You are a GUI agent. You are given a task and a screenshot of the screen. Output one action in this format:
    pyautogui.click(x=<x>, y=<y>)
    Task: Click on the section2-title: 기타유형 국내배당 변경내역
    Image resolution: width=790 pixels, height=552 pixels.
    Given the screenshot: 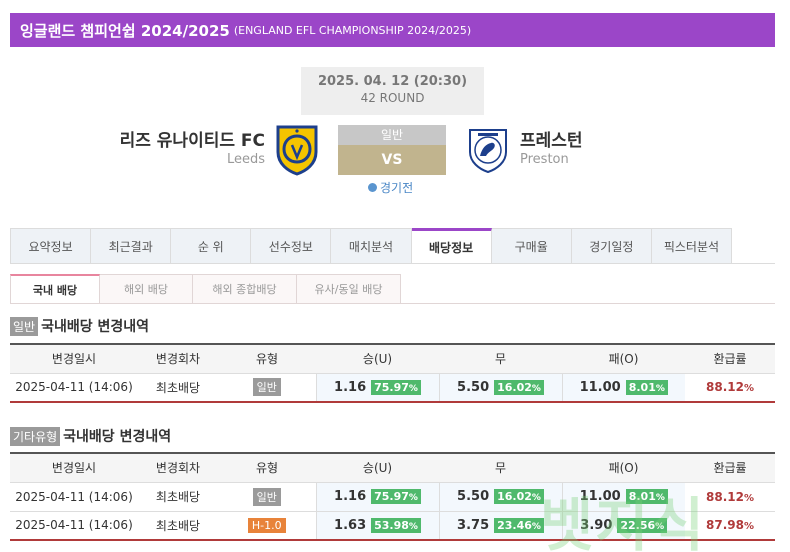 What is the action you would take?
    pyautogui.click(x=90, y=436)
    